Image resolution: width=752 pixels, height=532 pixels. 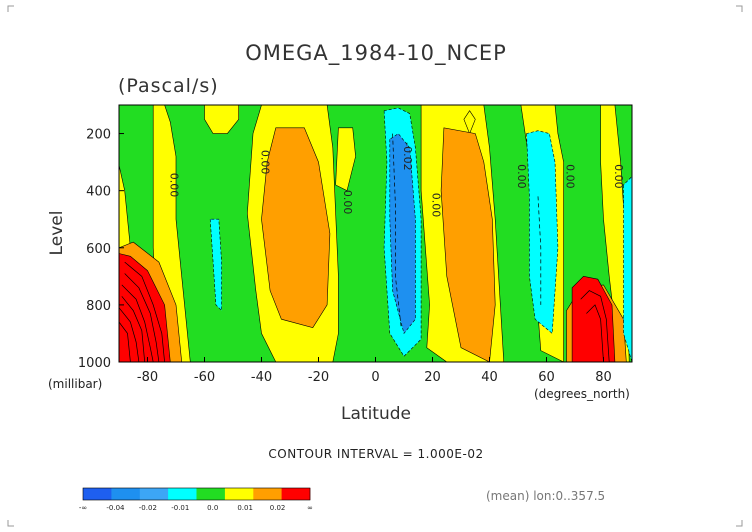 What do you see at coordinates (83, 508) in the screenshot?
I see `colorbar-label: -∞` at bounding box center [83, 508].